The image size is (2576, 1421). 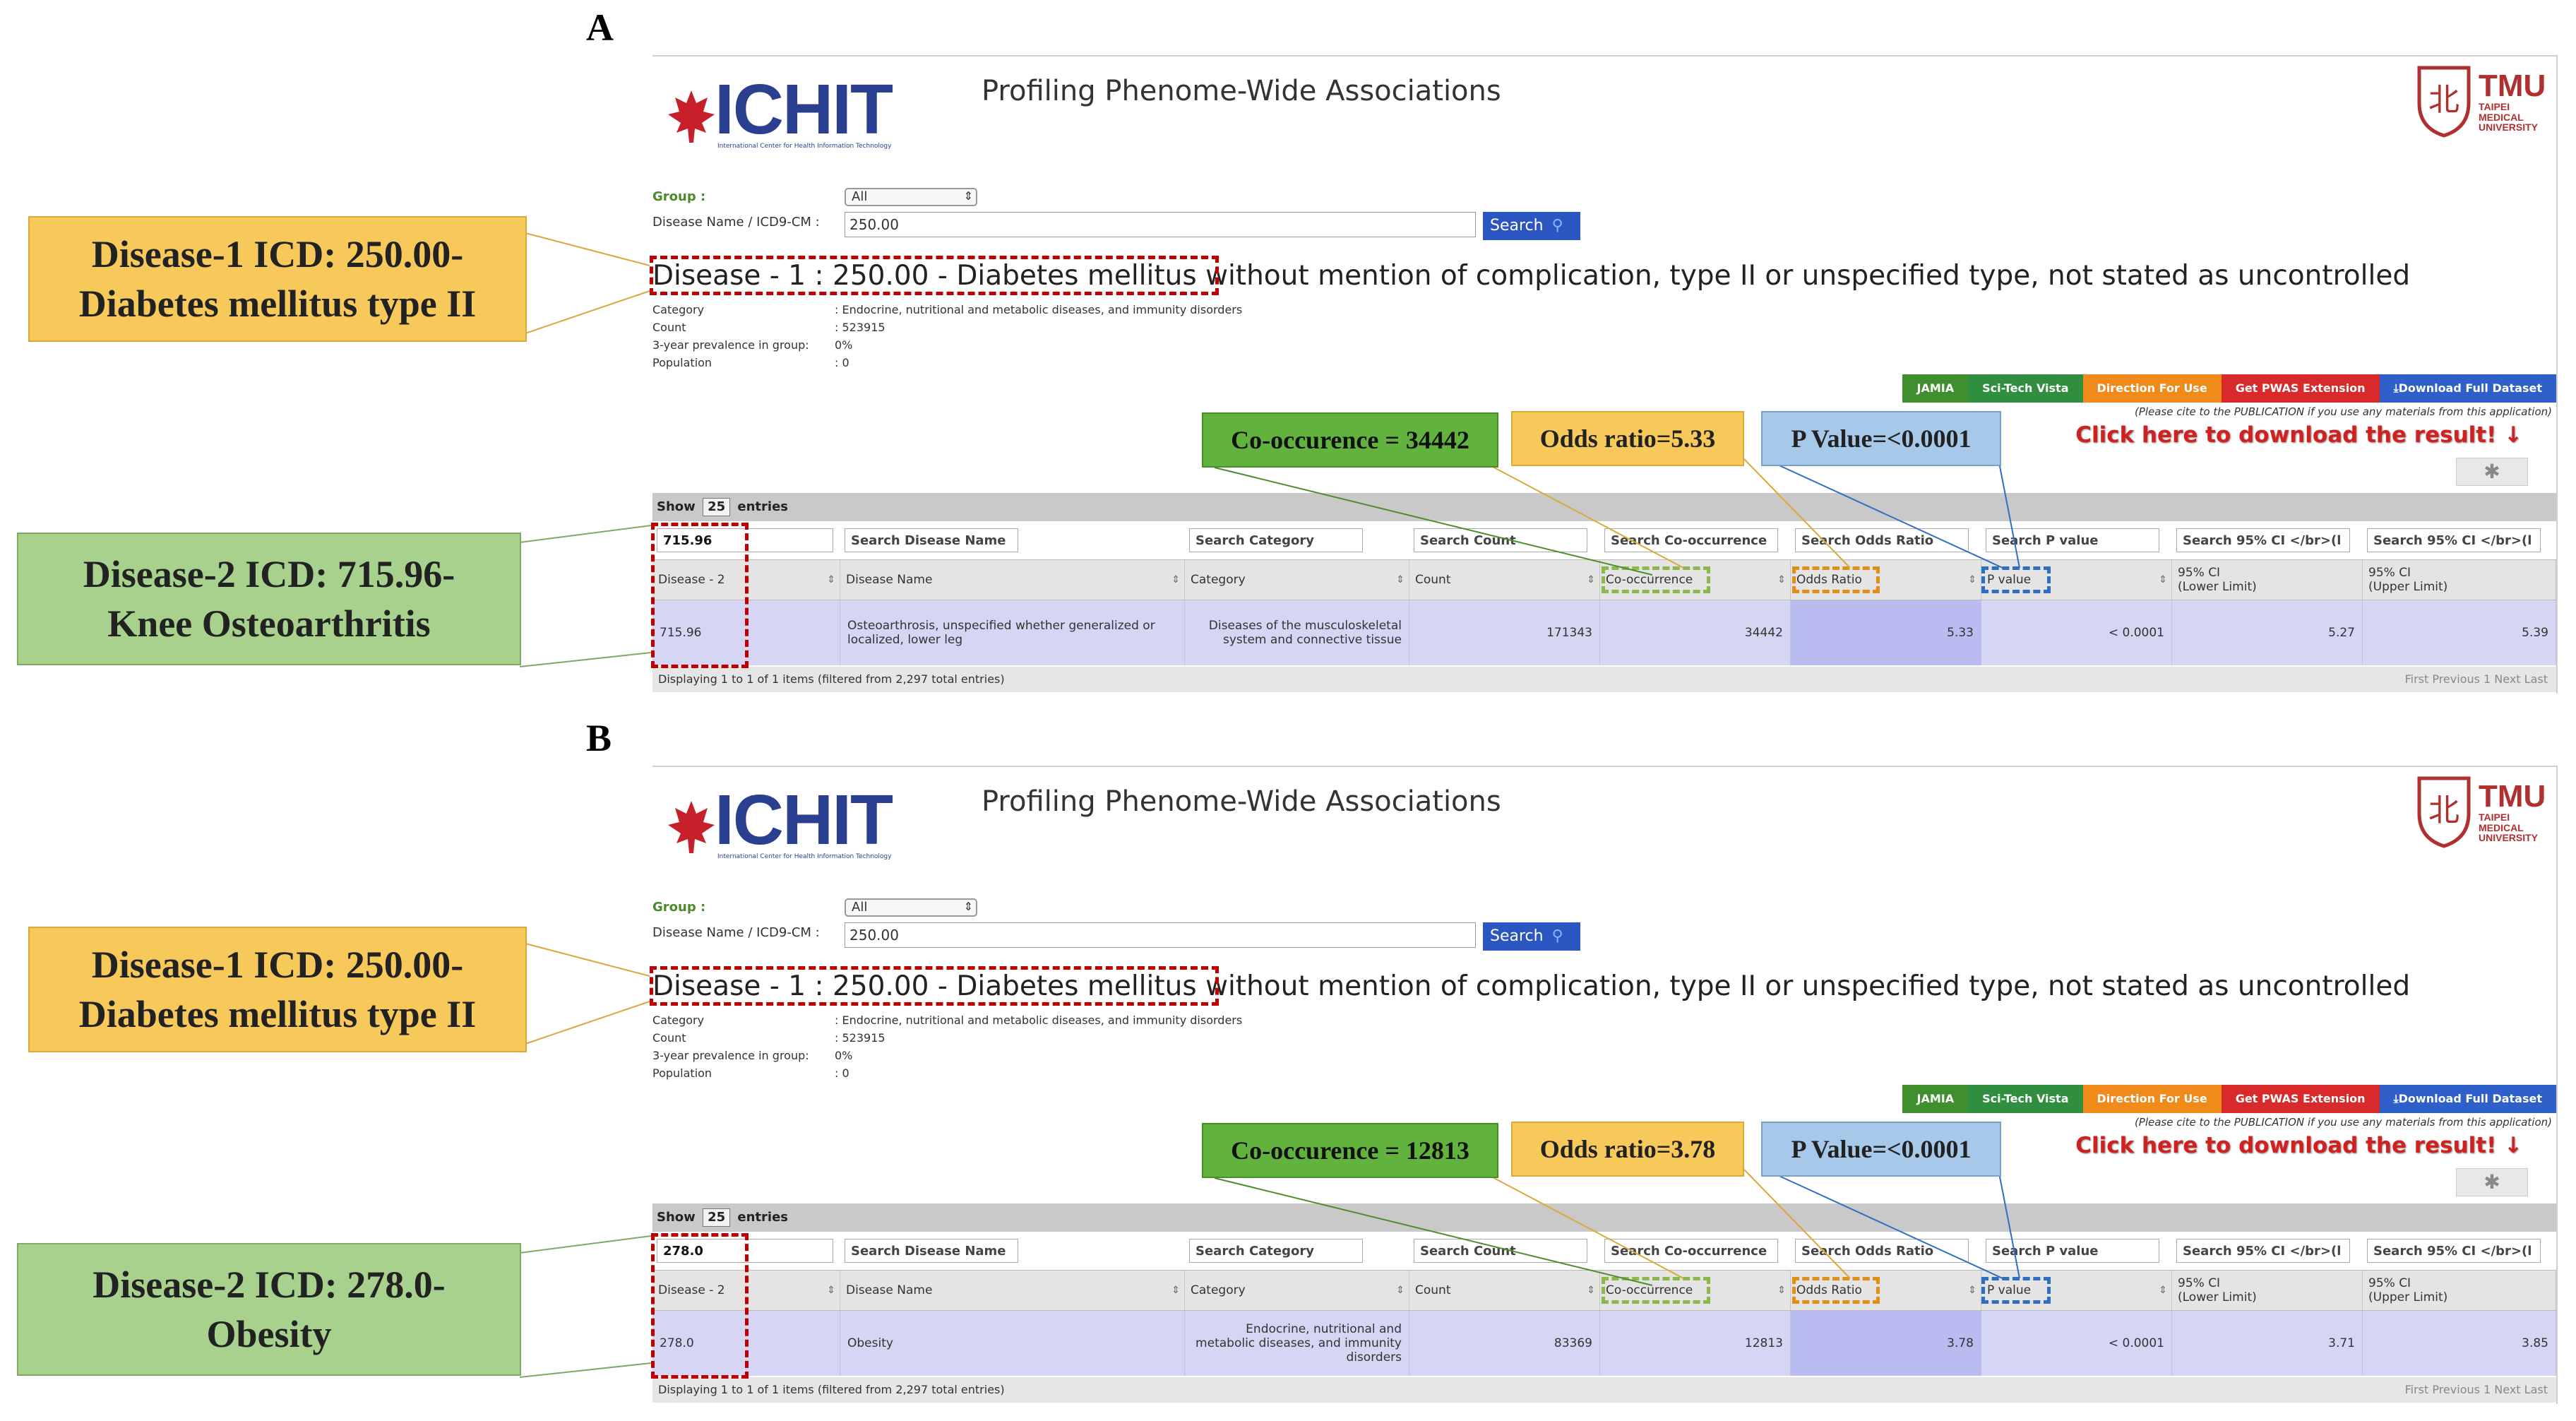 I want to click on info-value: 0%, so click(x=844, y=1055).